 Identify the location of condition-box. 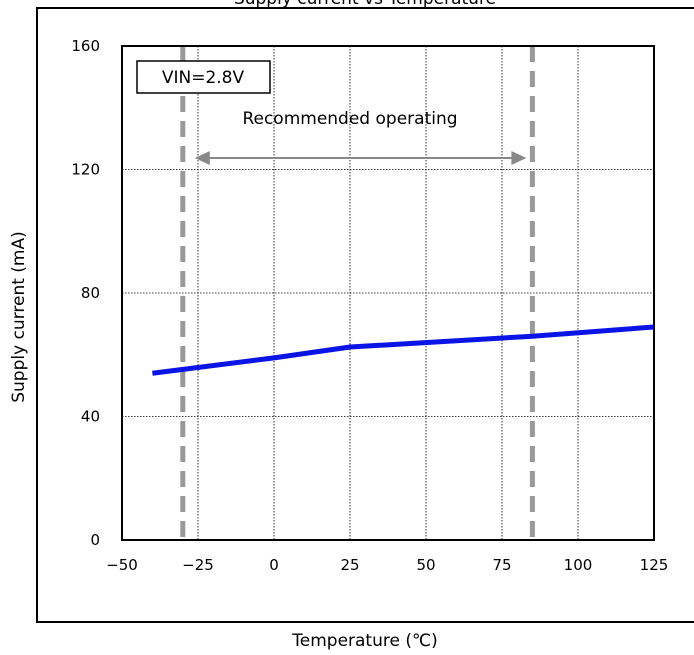
(203, 77).